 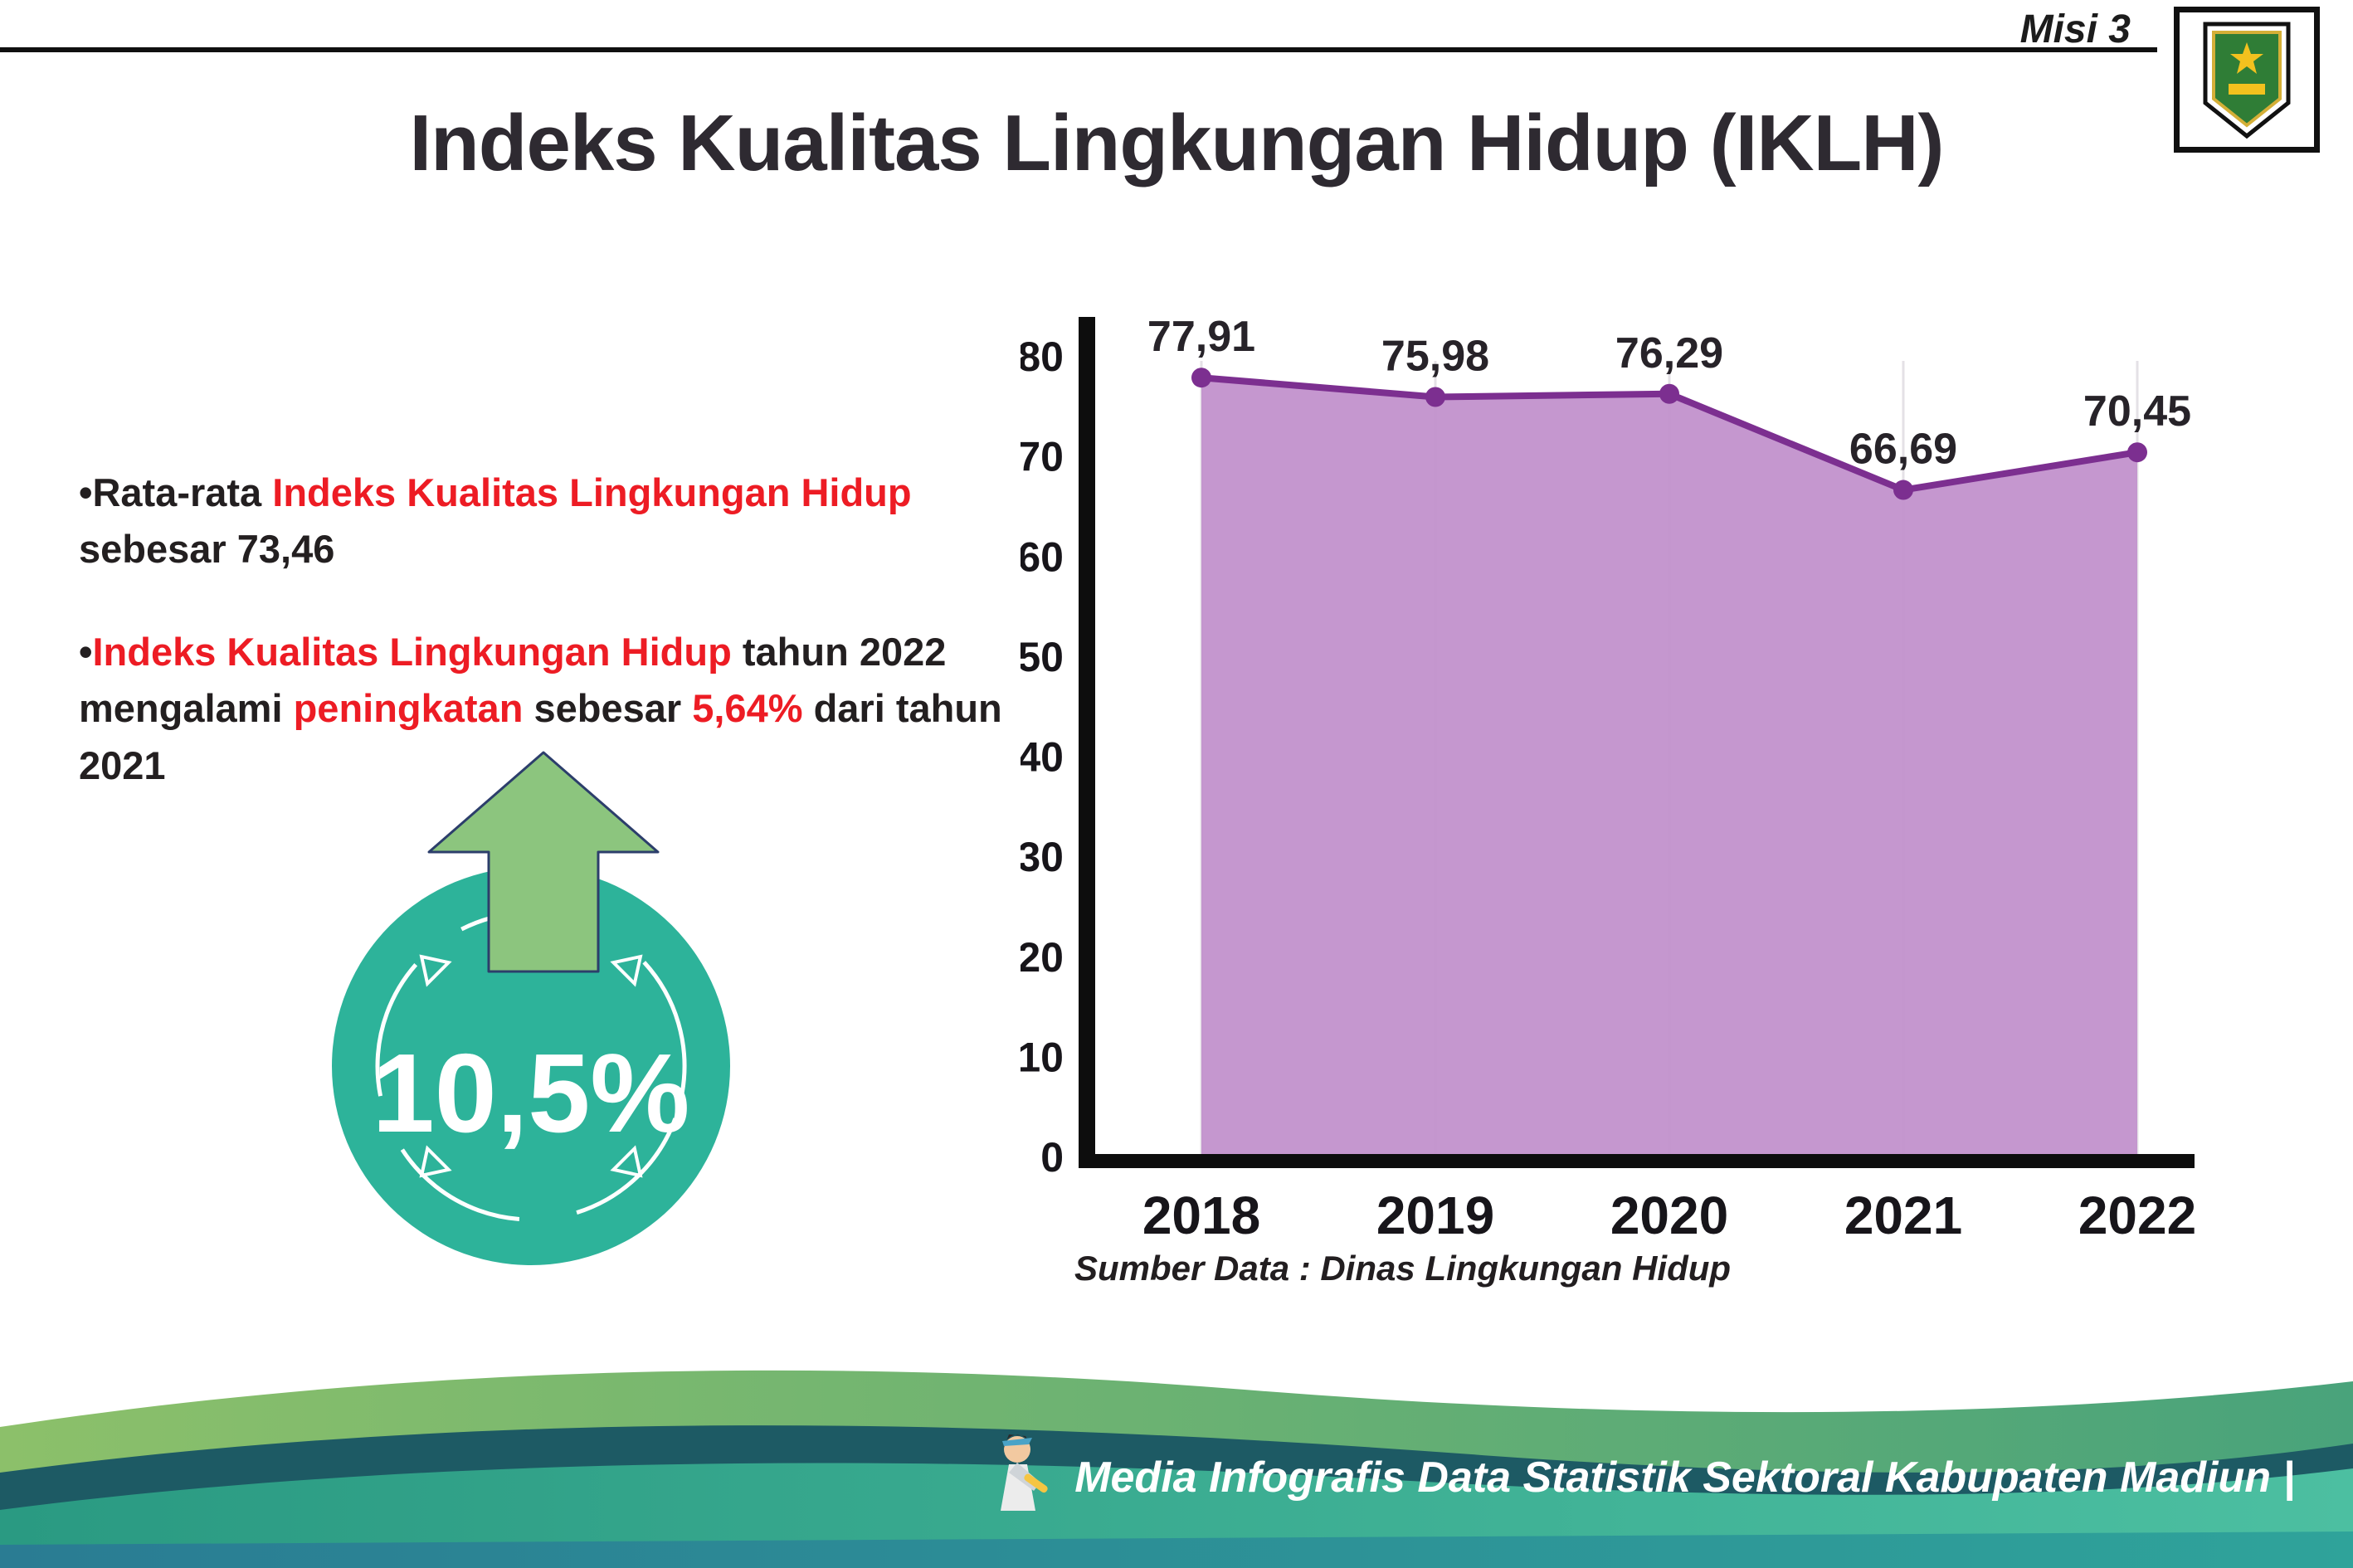 I want to click on svg-text: 80, so click(x=1042, y=357).